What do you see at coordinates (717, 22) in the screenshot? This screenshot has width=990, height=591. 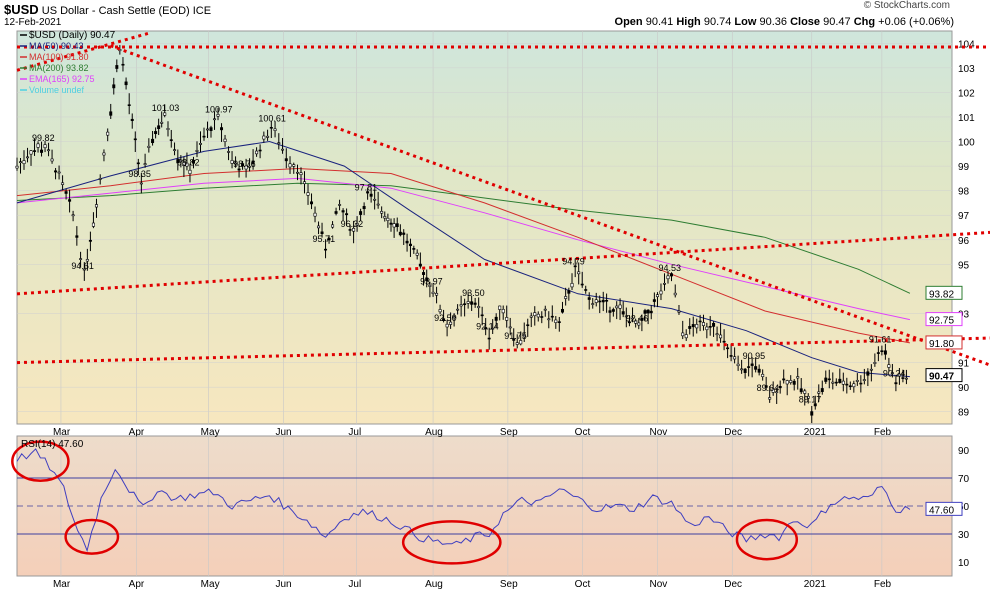 I see `high-value: 90.74` at bounding box center [717, 22].